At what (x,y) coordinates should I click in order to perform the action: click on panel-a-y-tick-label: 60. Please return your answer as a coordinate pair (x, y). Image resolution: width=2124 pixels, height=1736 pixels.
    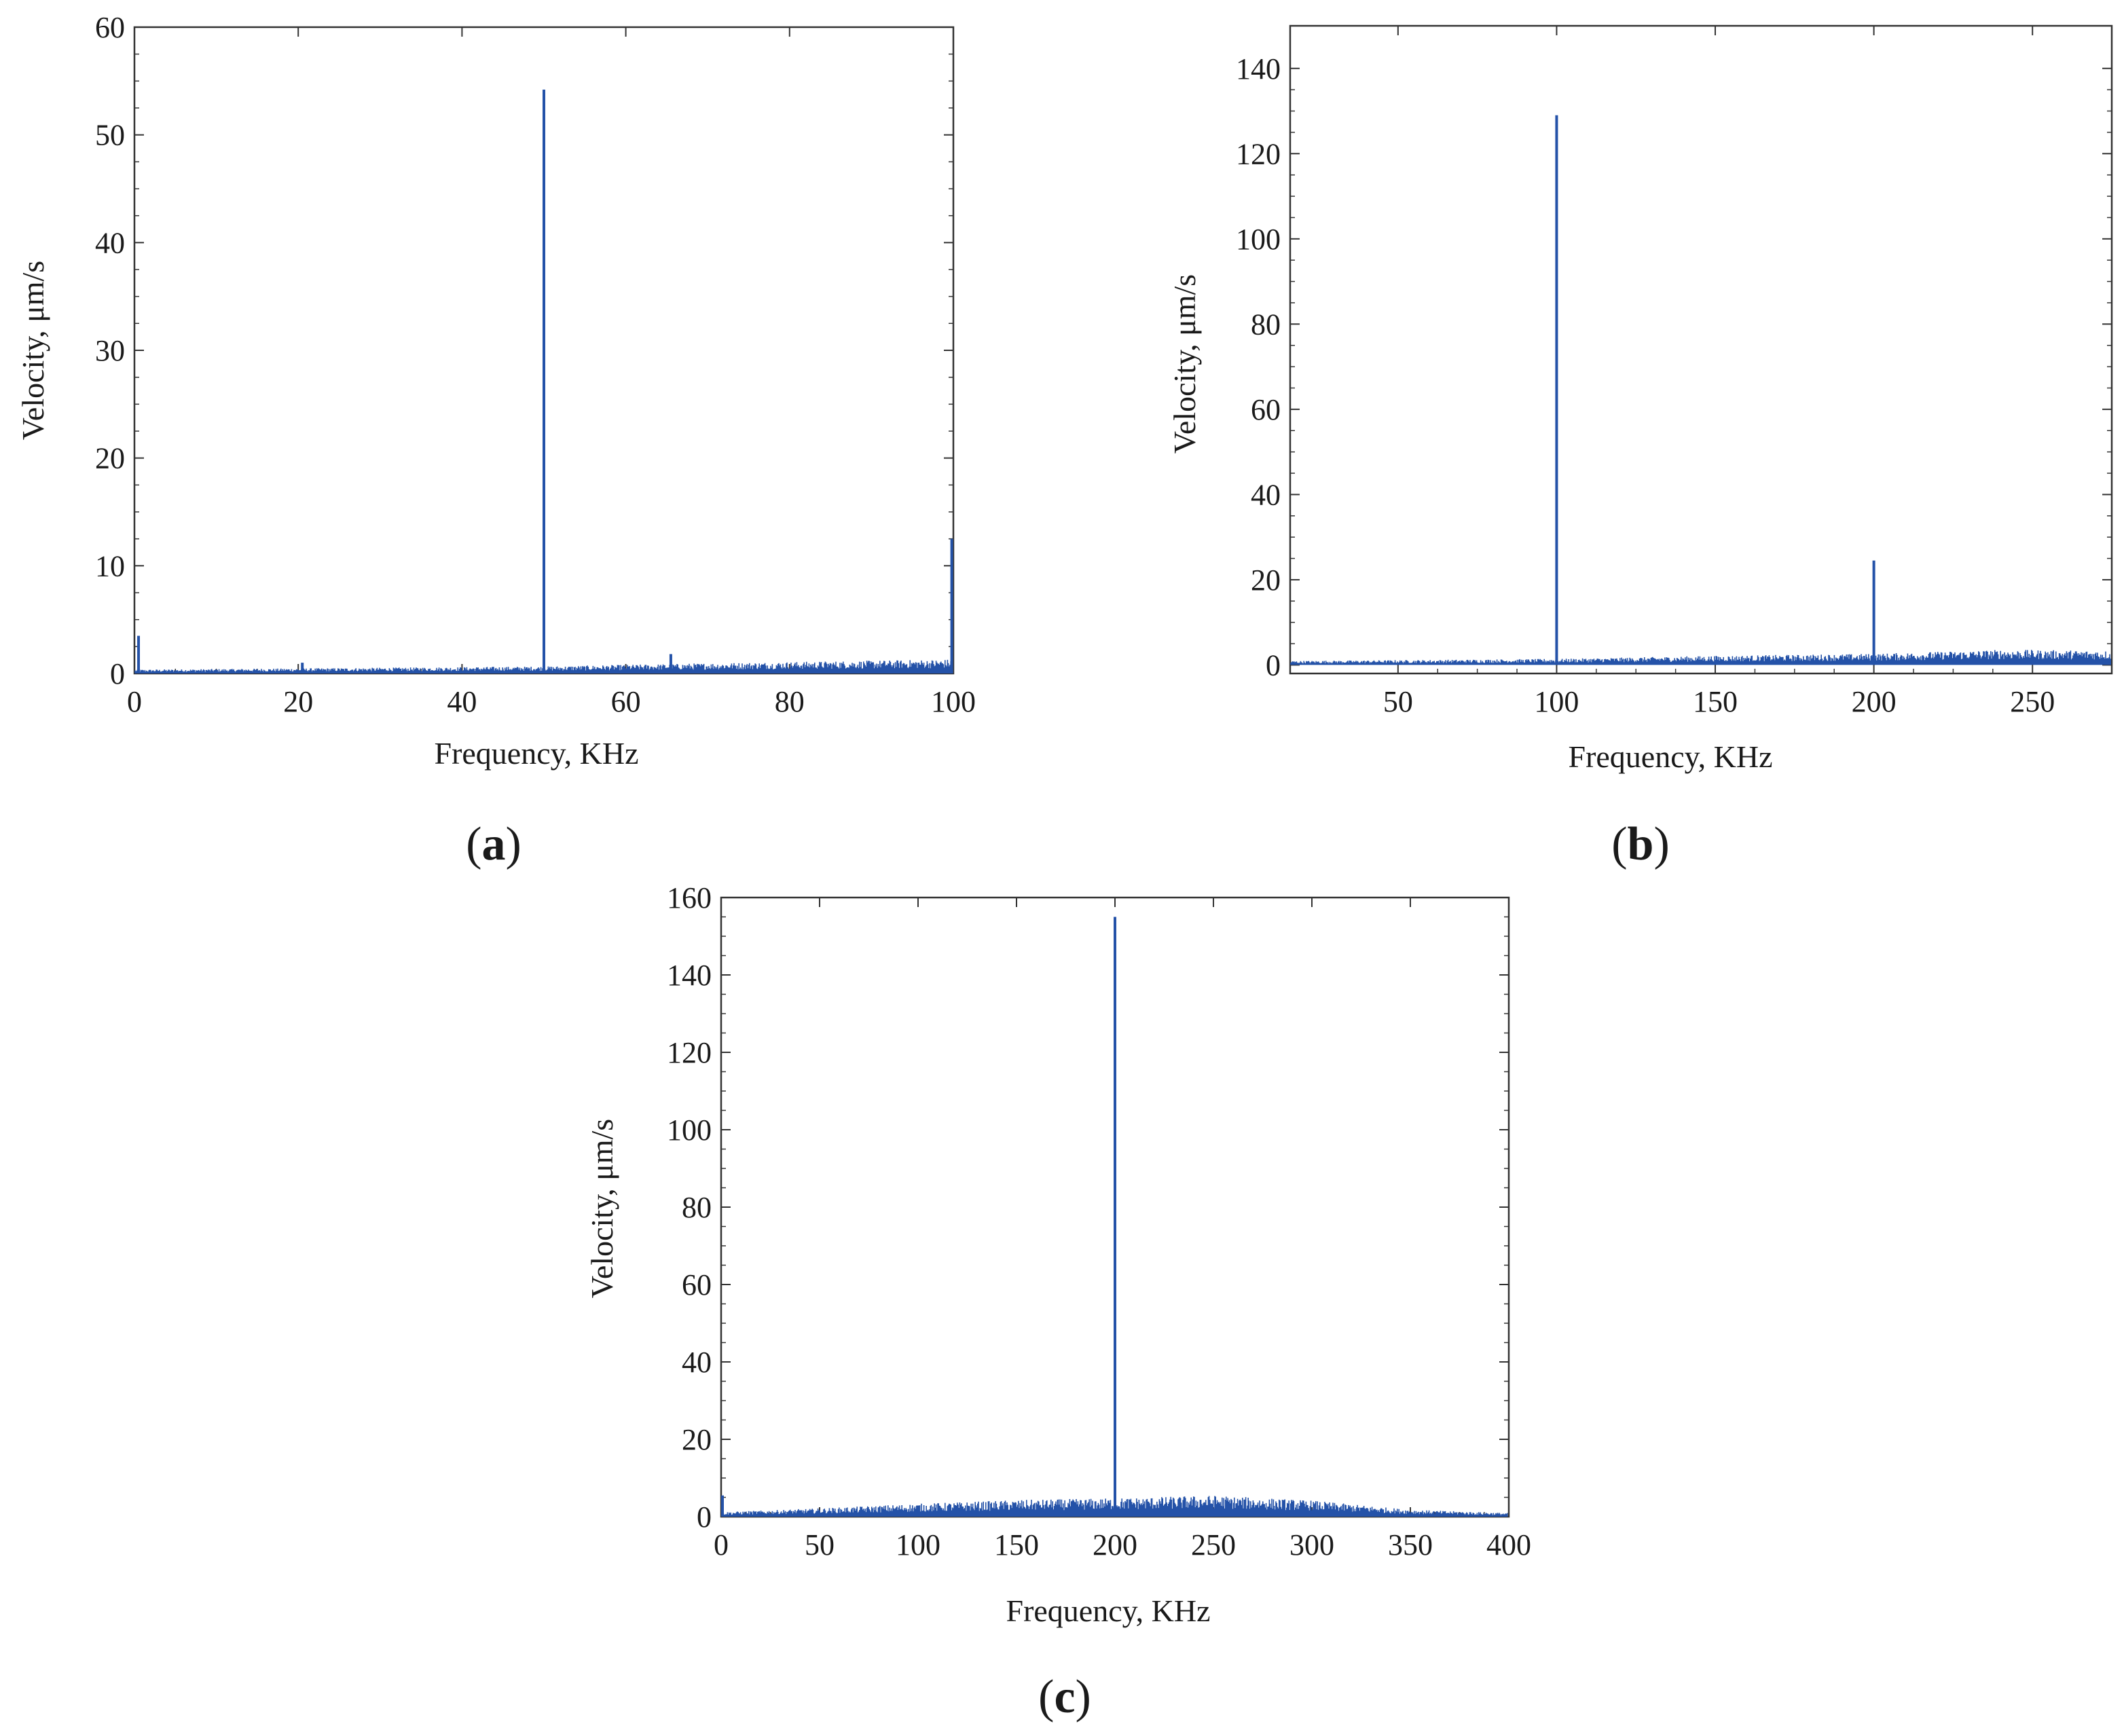
    Looking at the image, I should click on (110, 28).